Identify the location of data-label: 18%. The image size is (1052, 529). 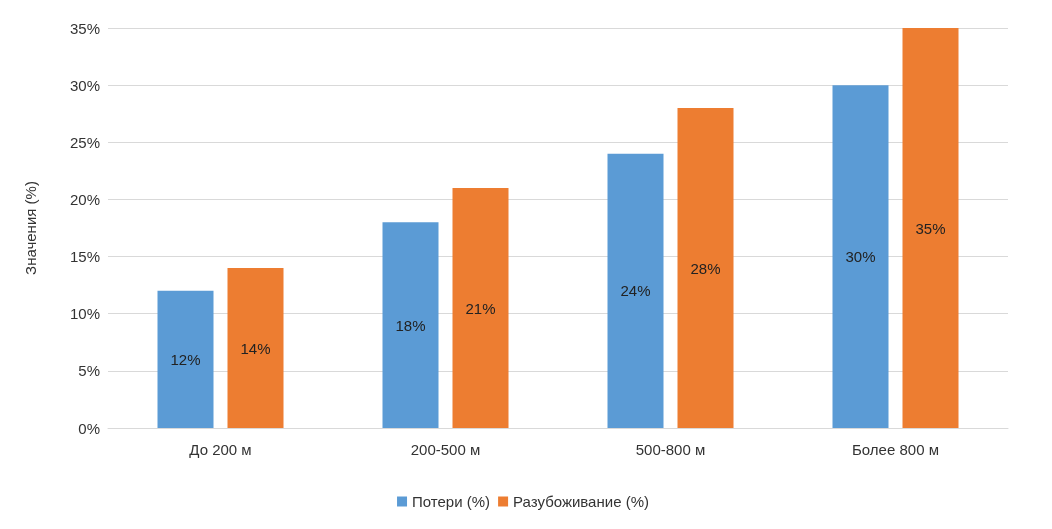
(410, 325).